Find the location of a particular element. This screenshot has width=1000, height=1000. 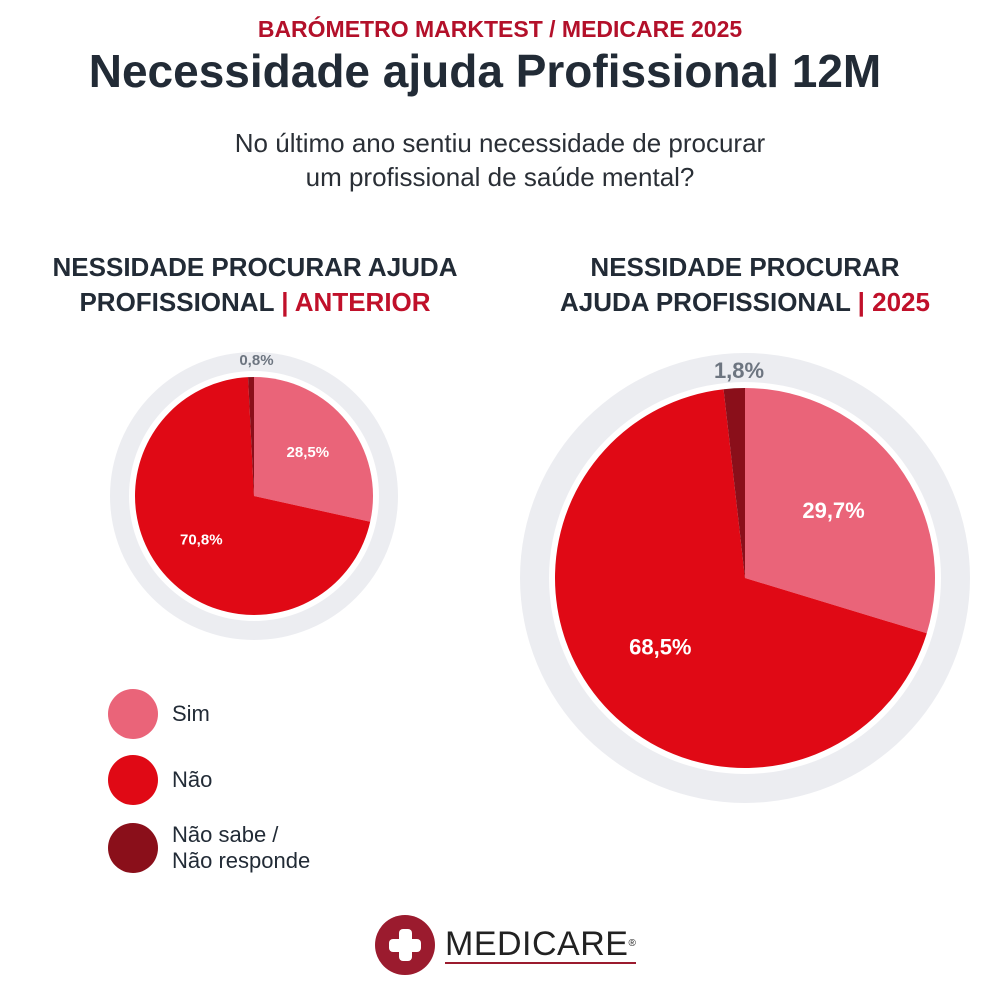

medicare-logo: MEDICARE® is located at coordinates (506, 945).